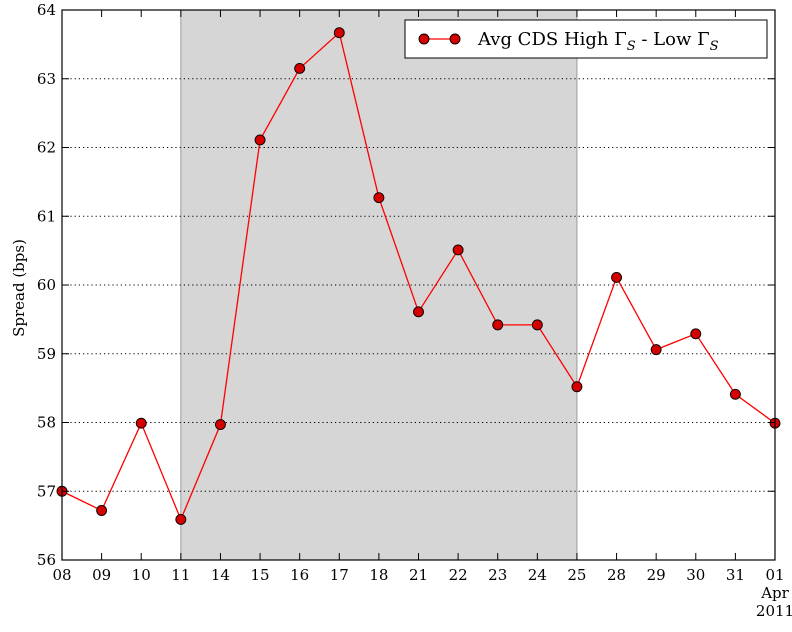 This screenshot has width=792, height=632. Describe the element at coordinates (598, 41) in the screenshot. I see `legend-label: Avg CDS High ΓS - Low ΓS` at that location.